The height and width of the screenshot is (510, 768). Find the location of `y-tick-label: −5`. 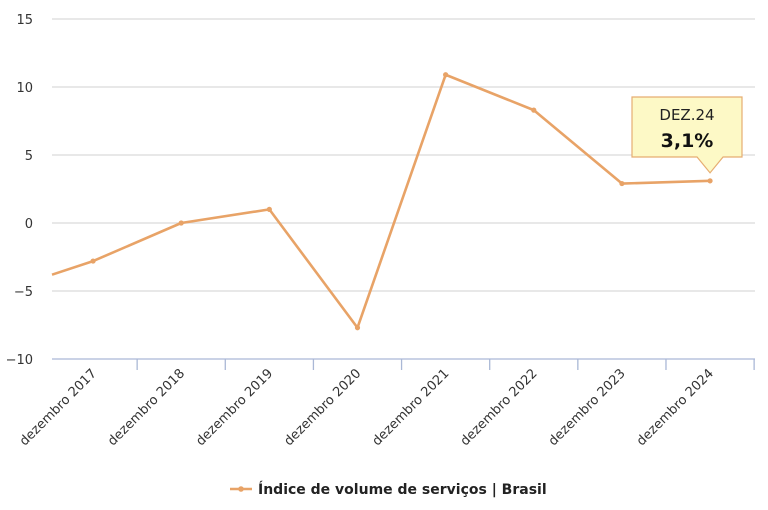

y-tick-label: −5 is located at coordinates (23, 292).